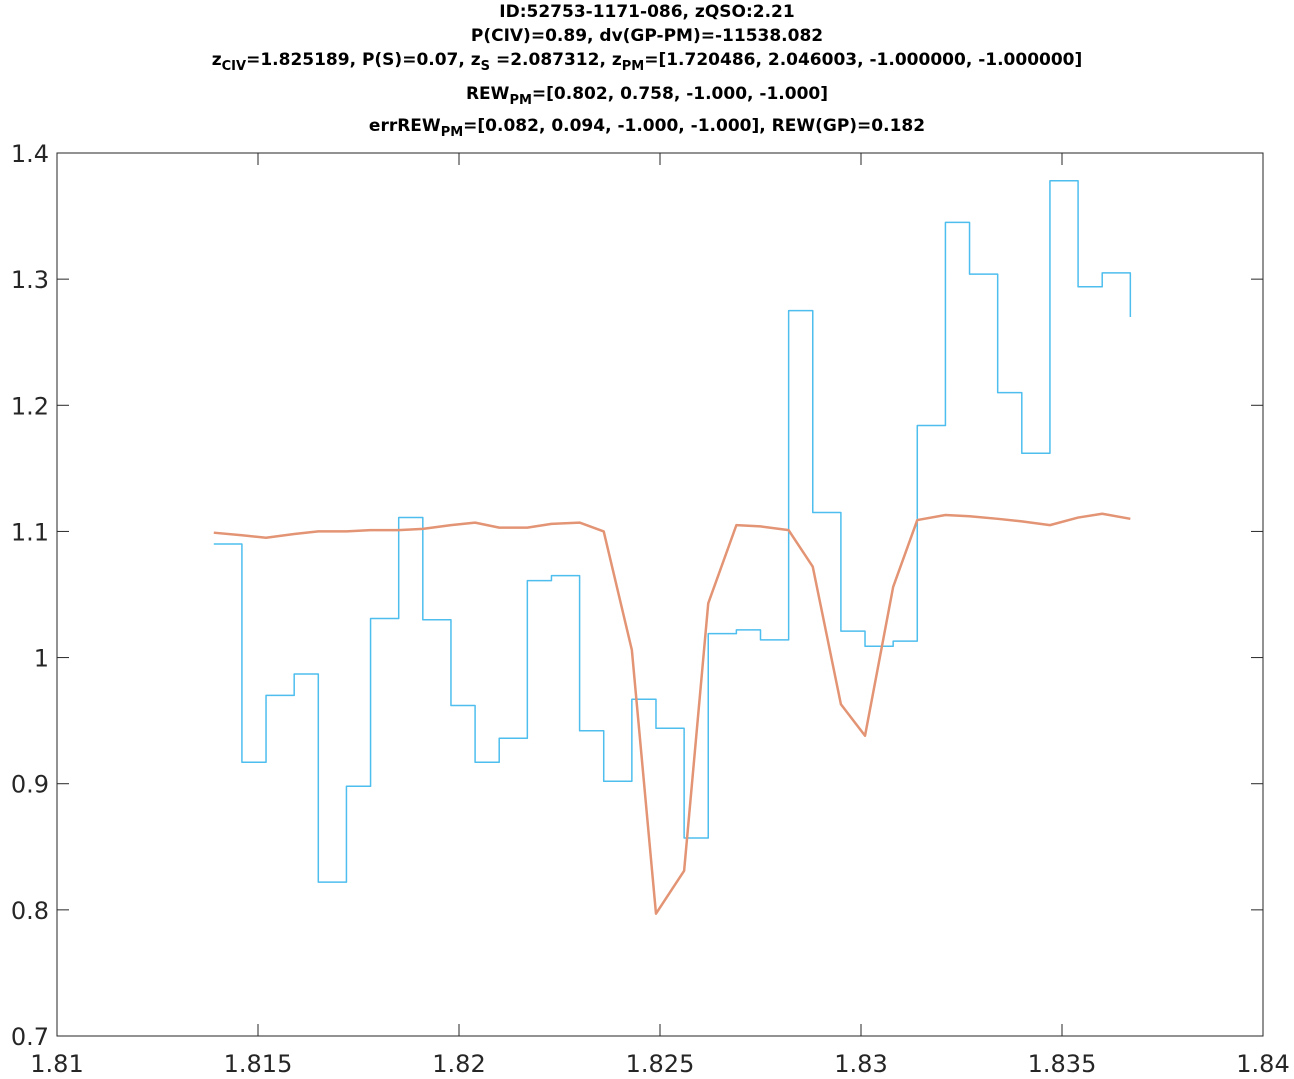 The width and height of the screenshot is (1294, 1079). What do you see at coordinates (680, 94) in the screenshot?
I see `title-line-4-part: =[0.802, 0.758, -1.000, -1.000]` at bounding box center [680, 94].